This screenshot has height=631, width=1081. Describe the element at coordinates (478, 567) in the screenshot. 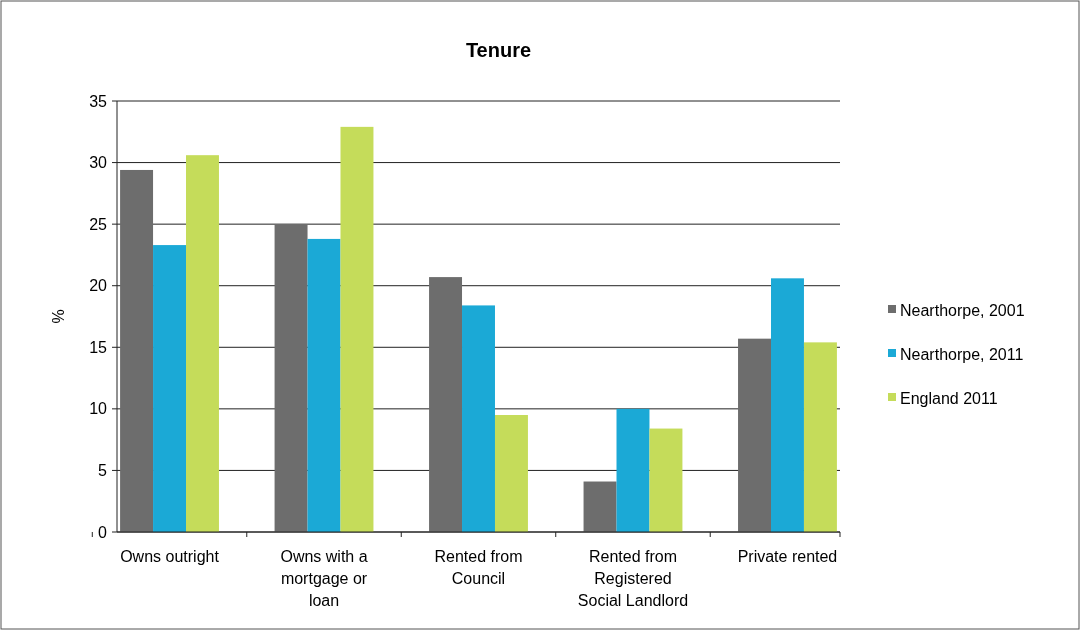

I see `x-tick-label: Rented from Council` at that location.